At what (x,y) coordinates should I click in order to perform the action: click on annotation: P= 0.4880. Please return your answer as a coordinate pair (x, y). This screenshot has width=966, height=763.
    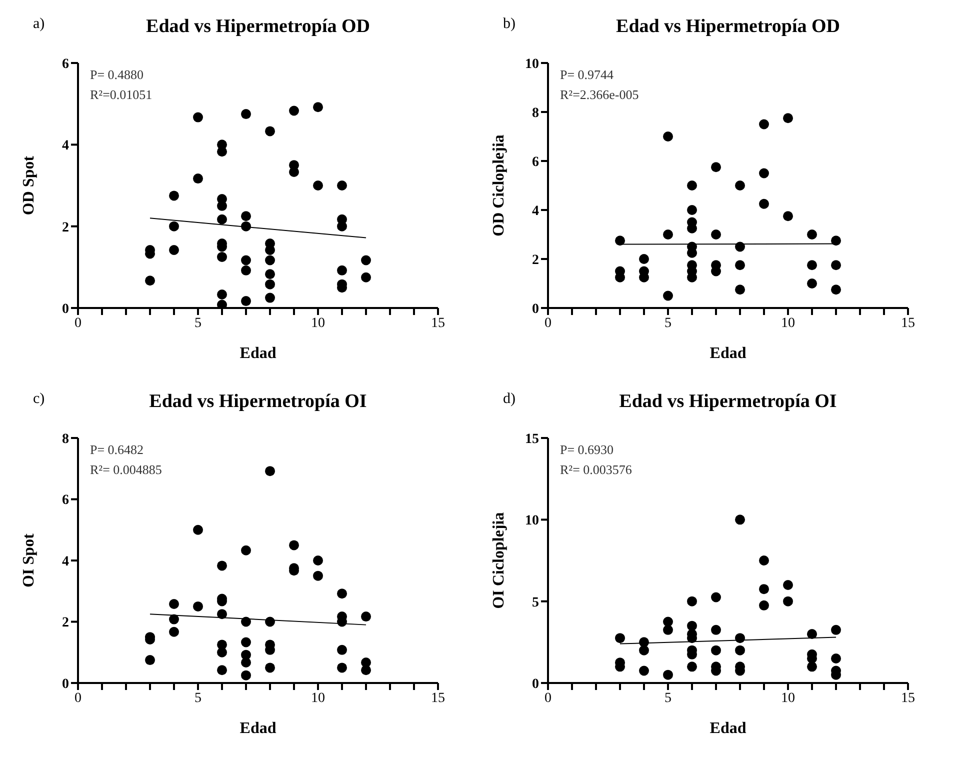
    Looking at the image, I should click on (117, 75).